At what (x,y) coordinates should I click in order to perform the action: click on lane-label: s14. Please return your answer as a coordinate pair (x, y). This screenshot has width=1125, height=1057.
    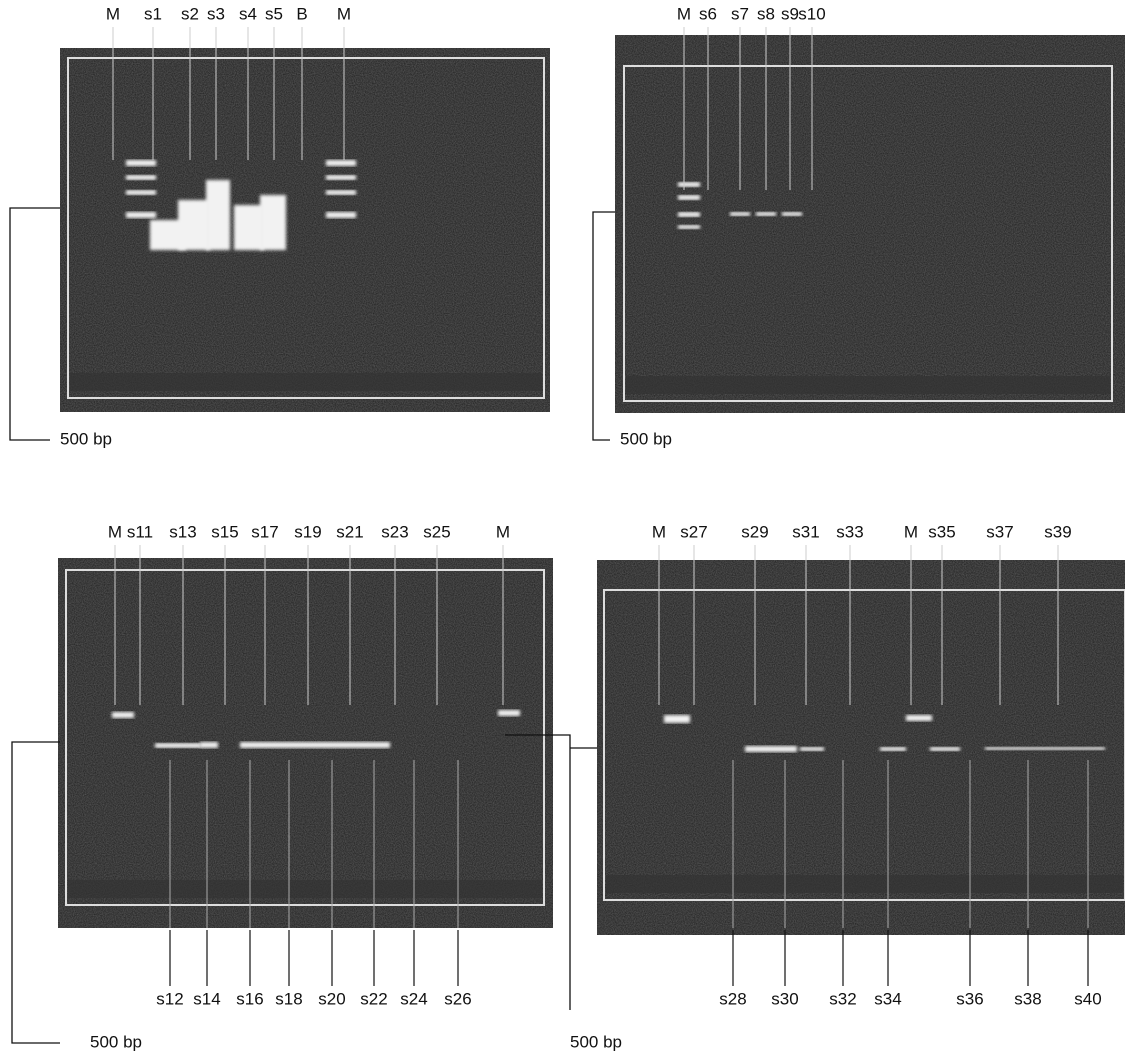
    Looking at the image, I should click on (206, 998).